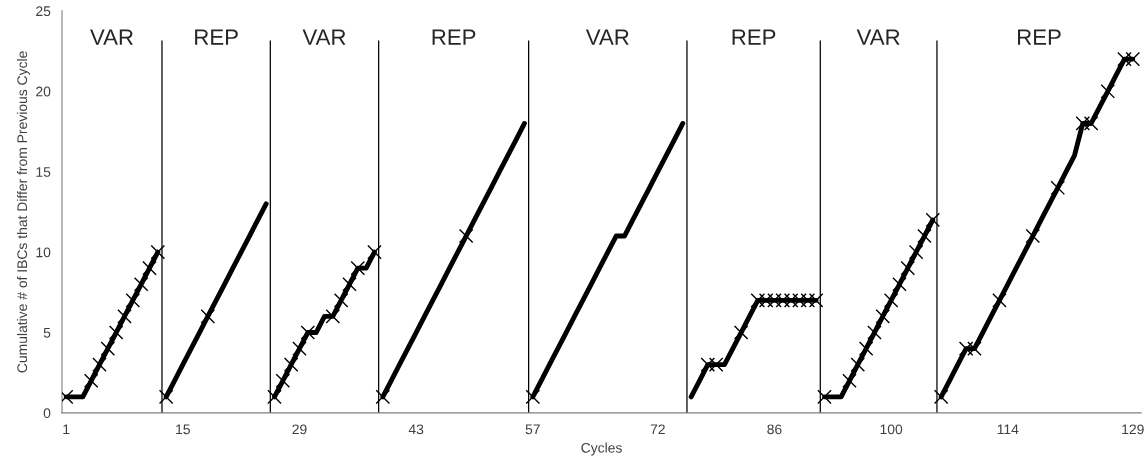  Describe the element at coordinates (43, 172) in the screenshot. I see `y-tick-label: 15` at that location.